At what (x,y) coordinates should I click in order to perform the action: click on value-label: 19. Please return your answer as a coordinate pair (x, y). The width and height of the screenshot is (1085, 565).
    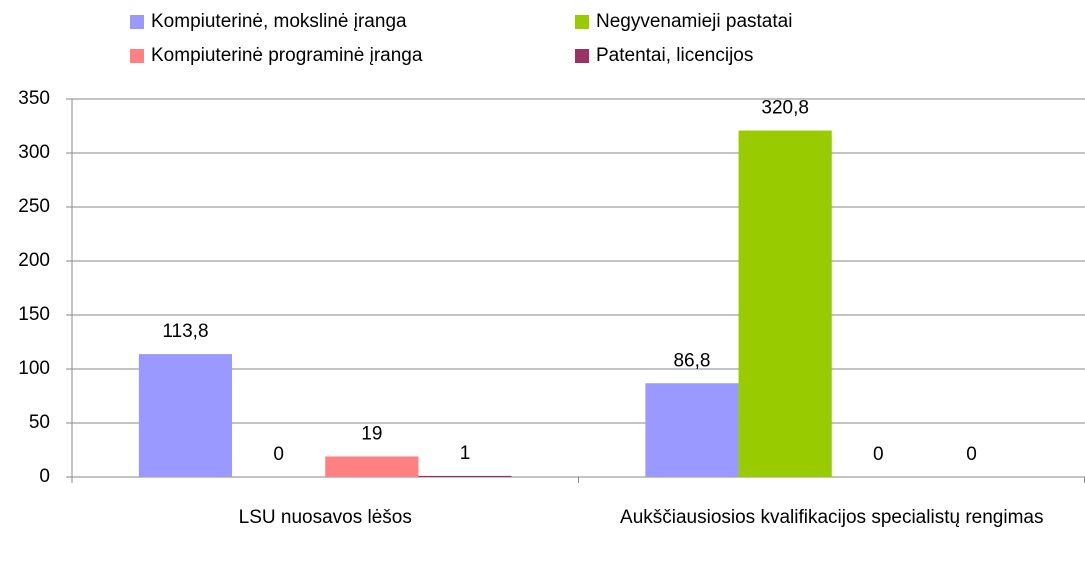
    Looking at the image, I should click on (371, 433).